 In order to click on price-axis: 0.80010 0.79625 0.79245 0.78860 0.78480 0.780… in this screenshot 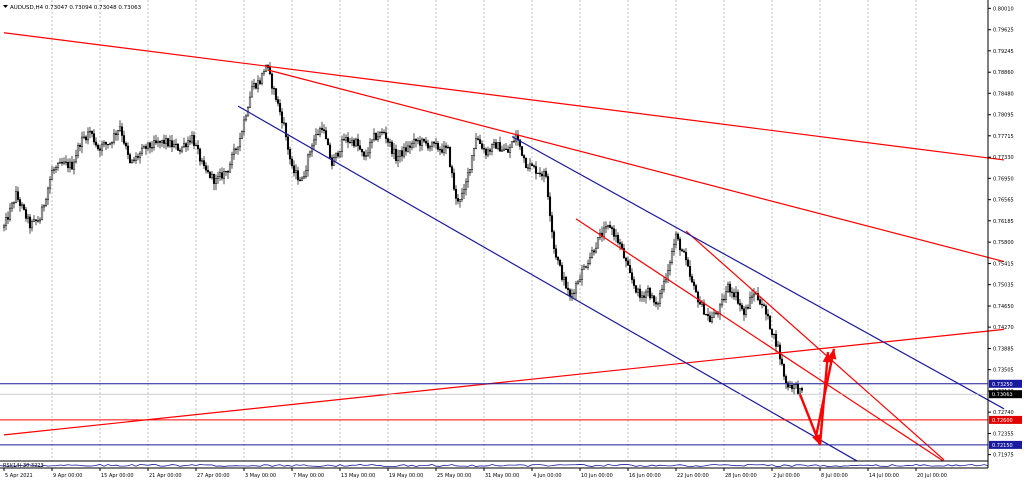, I will do `click(1001, 232)`.